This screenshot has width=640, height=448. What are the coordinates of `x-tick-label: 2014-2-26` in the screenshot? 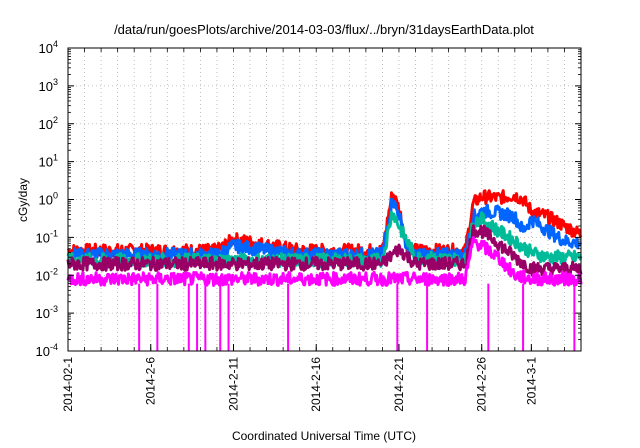 It's located at (482, 384).